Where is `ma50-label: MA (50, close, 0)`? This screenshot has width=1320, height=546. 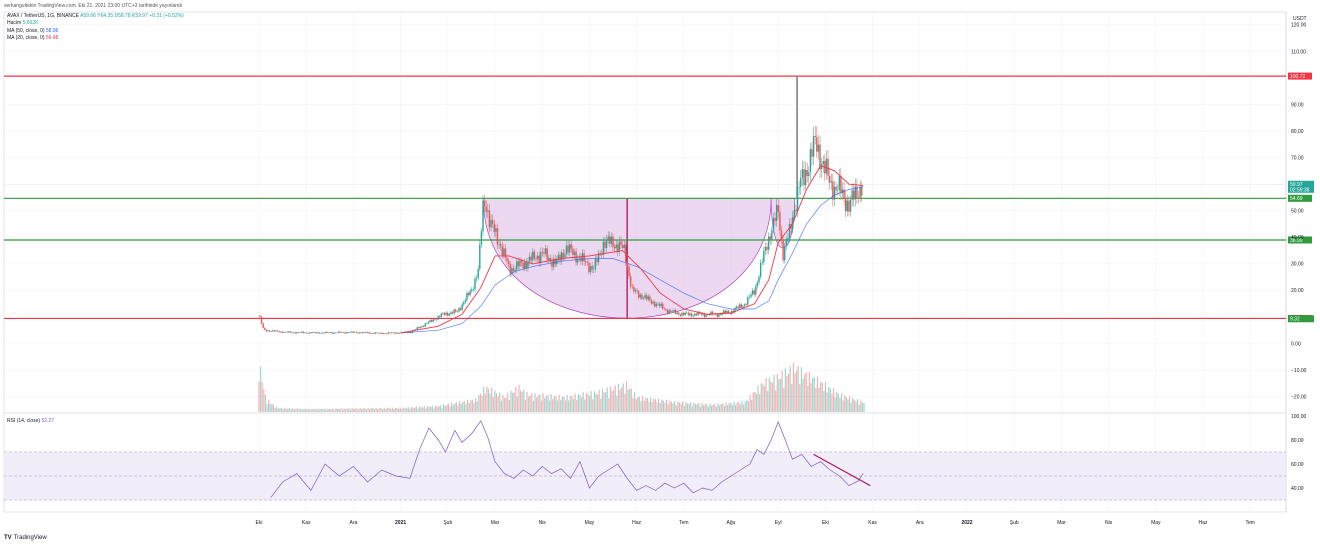
ma50-label: MA (50, close, 0) is located at coordinates (26, 30).